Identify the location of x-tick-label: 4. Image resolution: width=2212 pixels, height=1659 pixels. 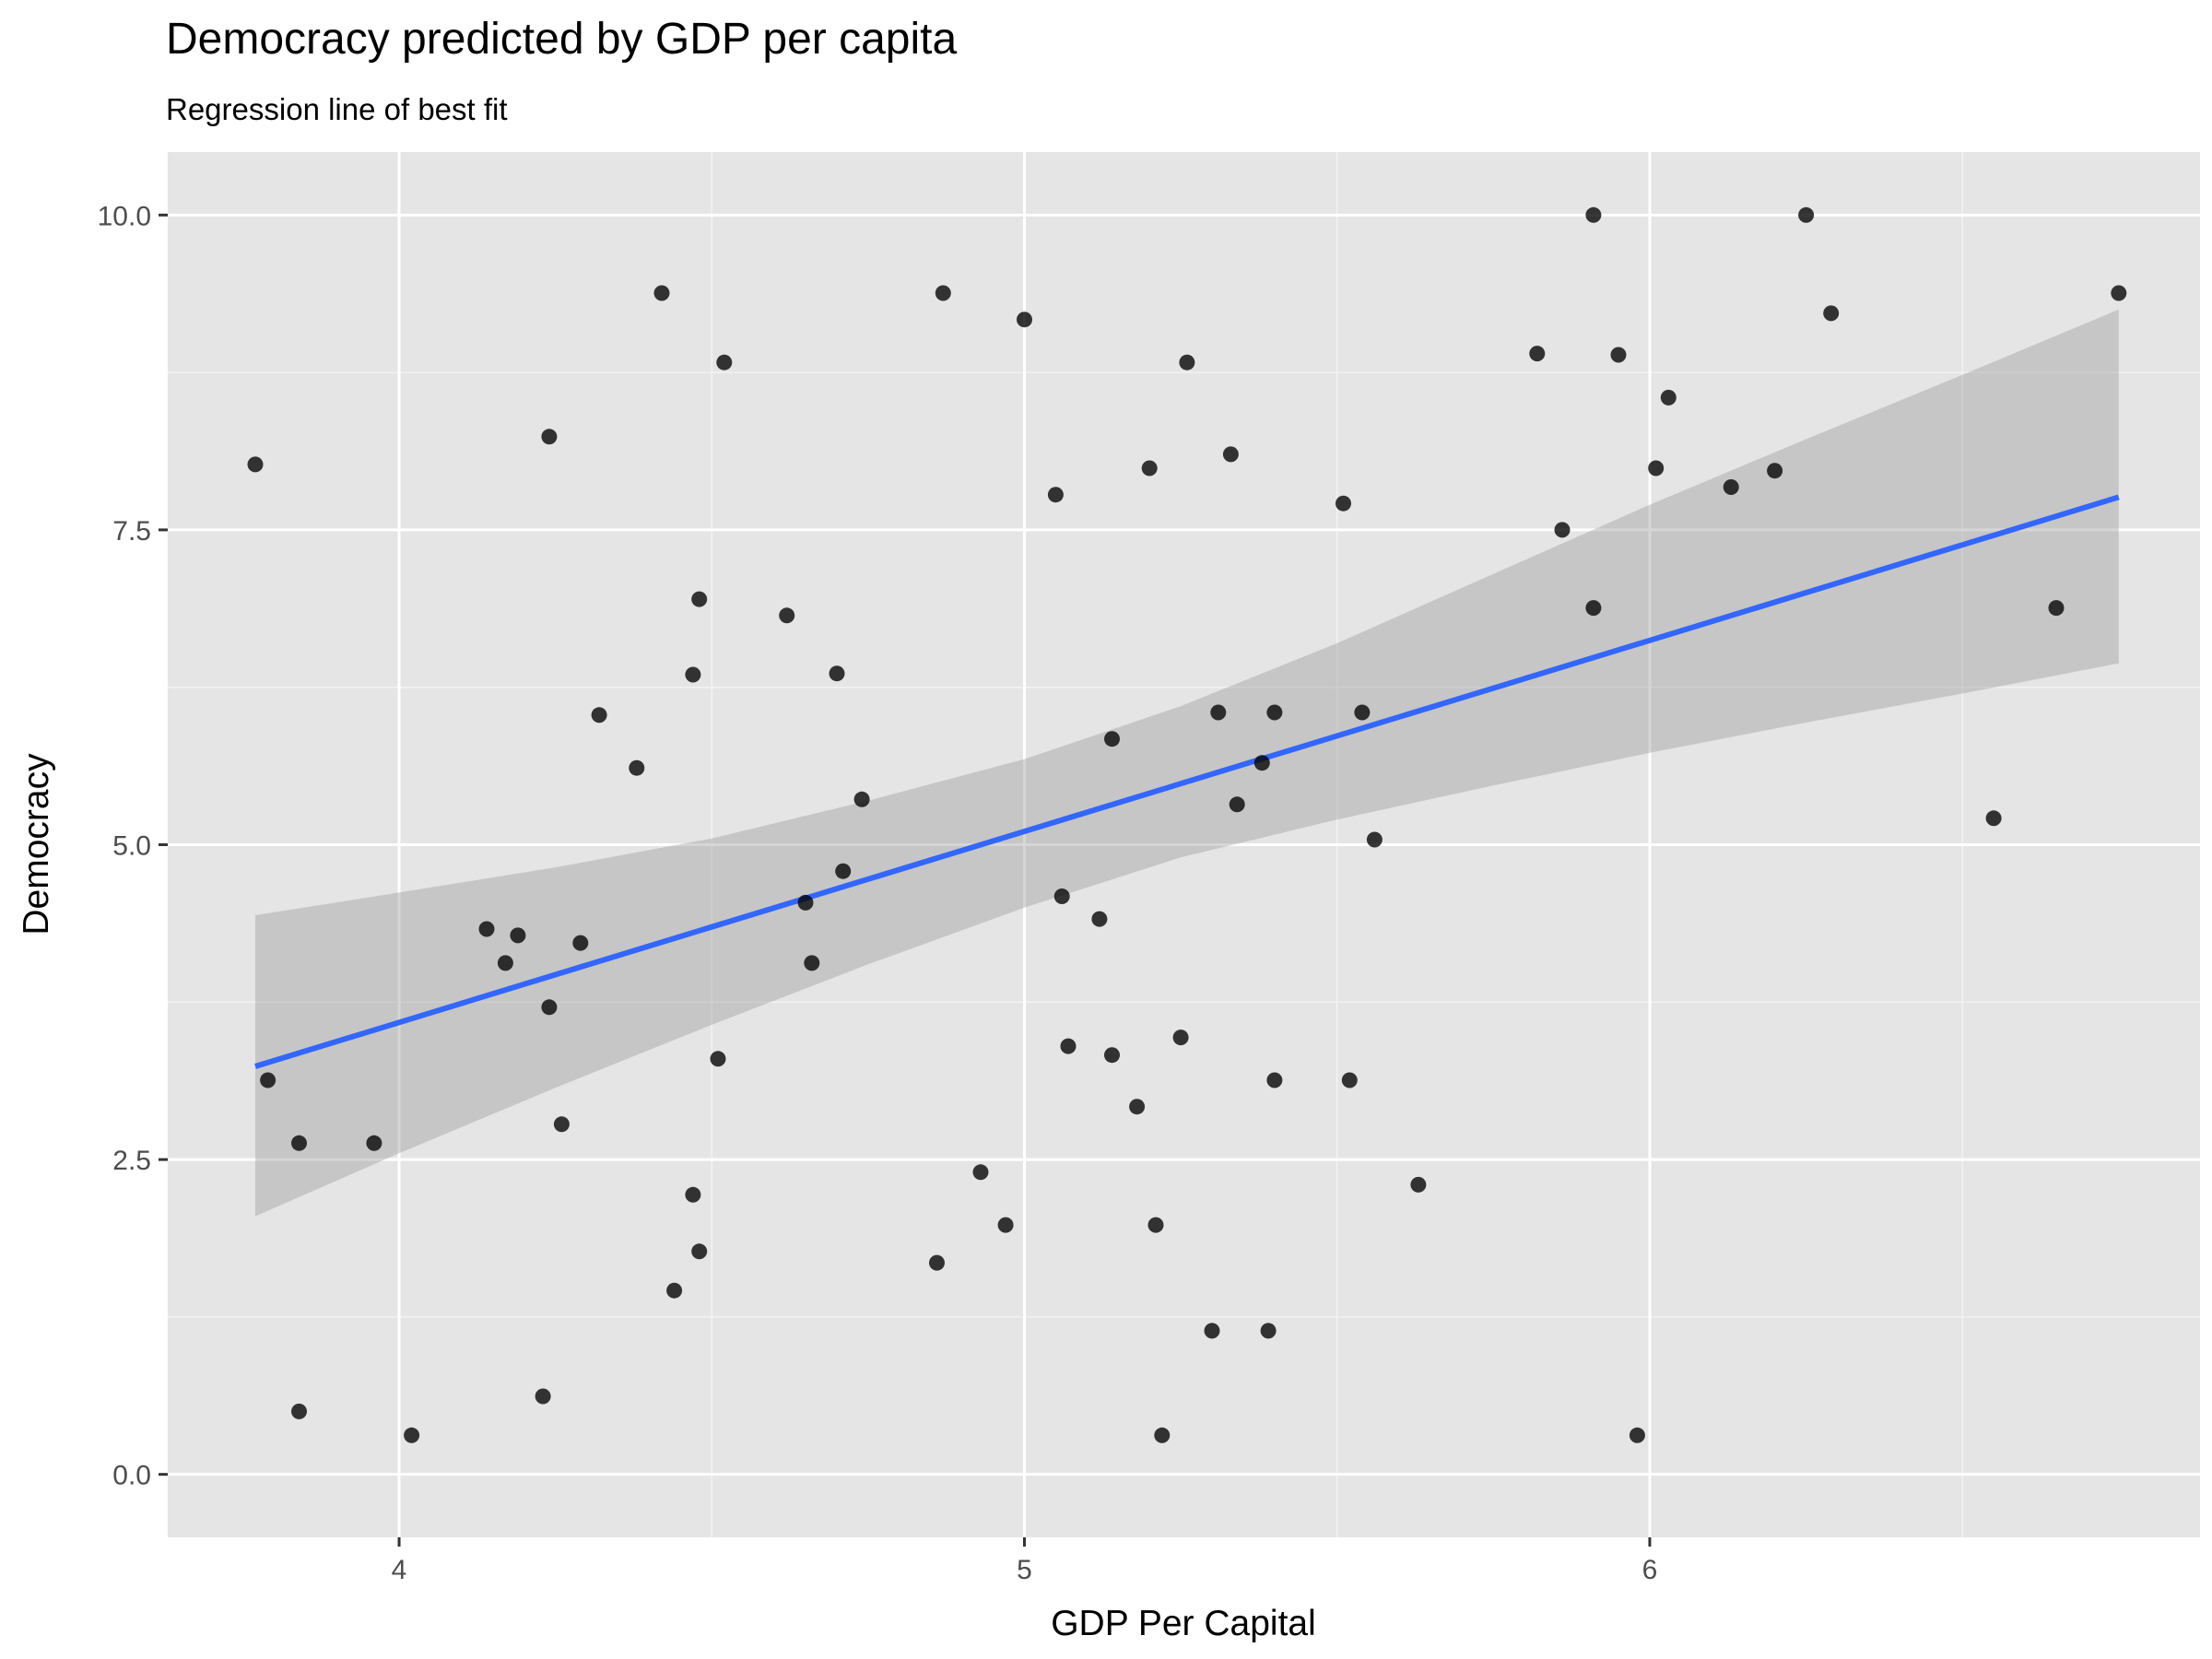
(399, 1570).